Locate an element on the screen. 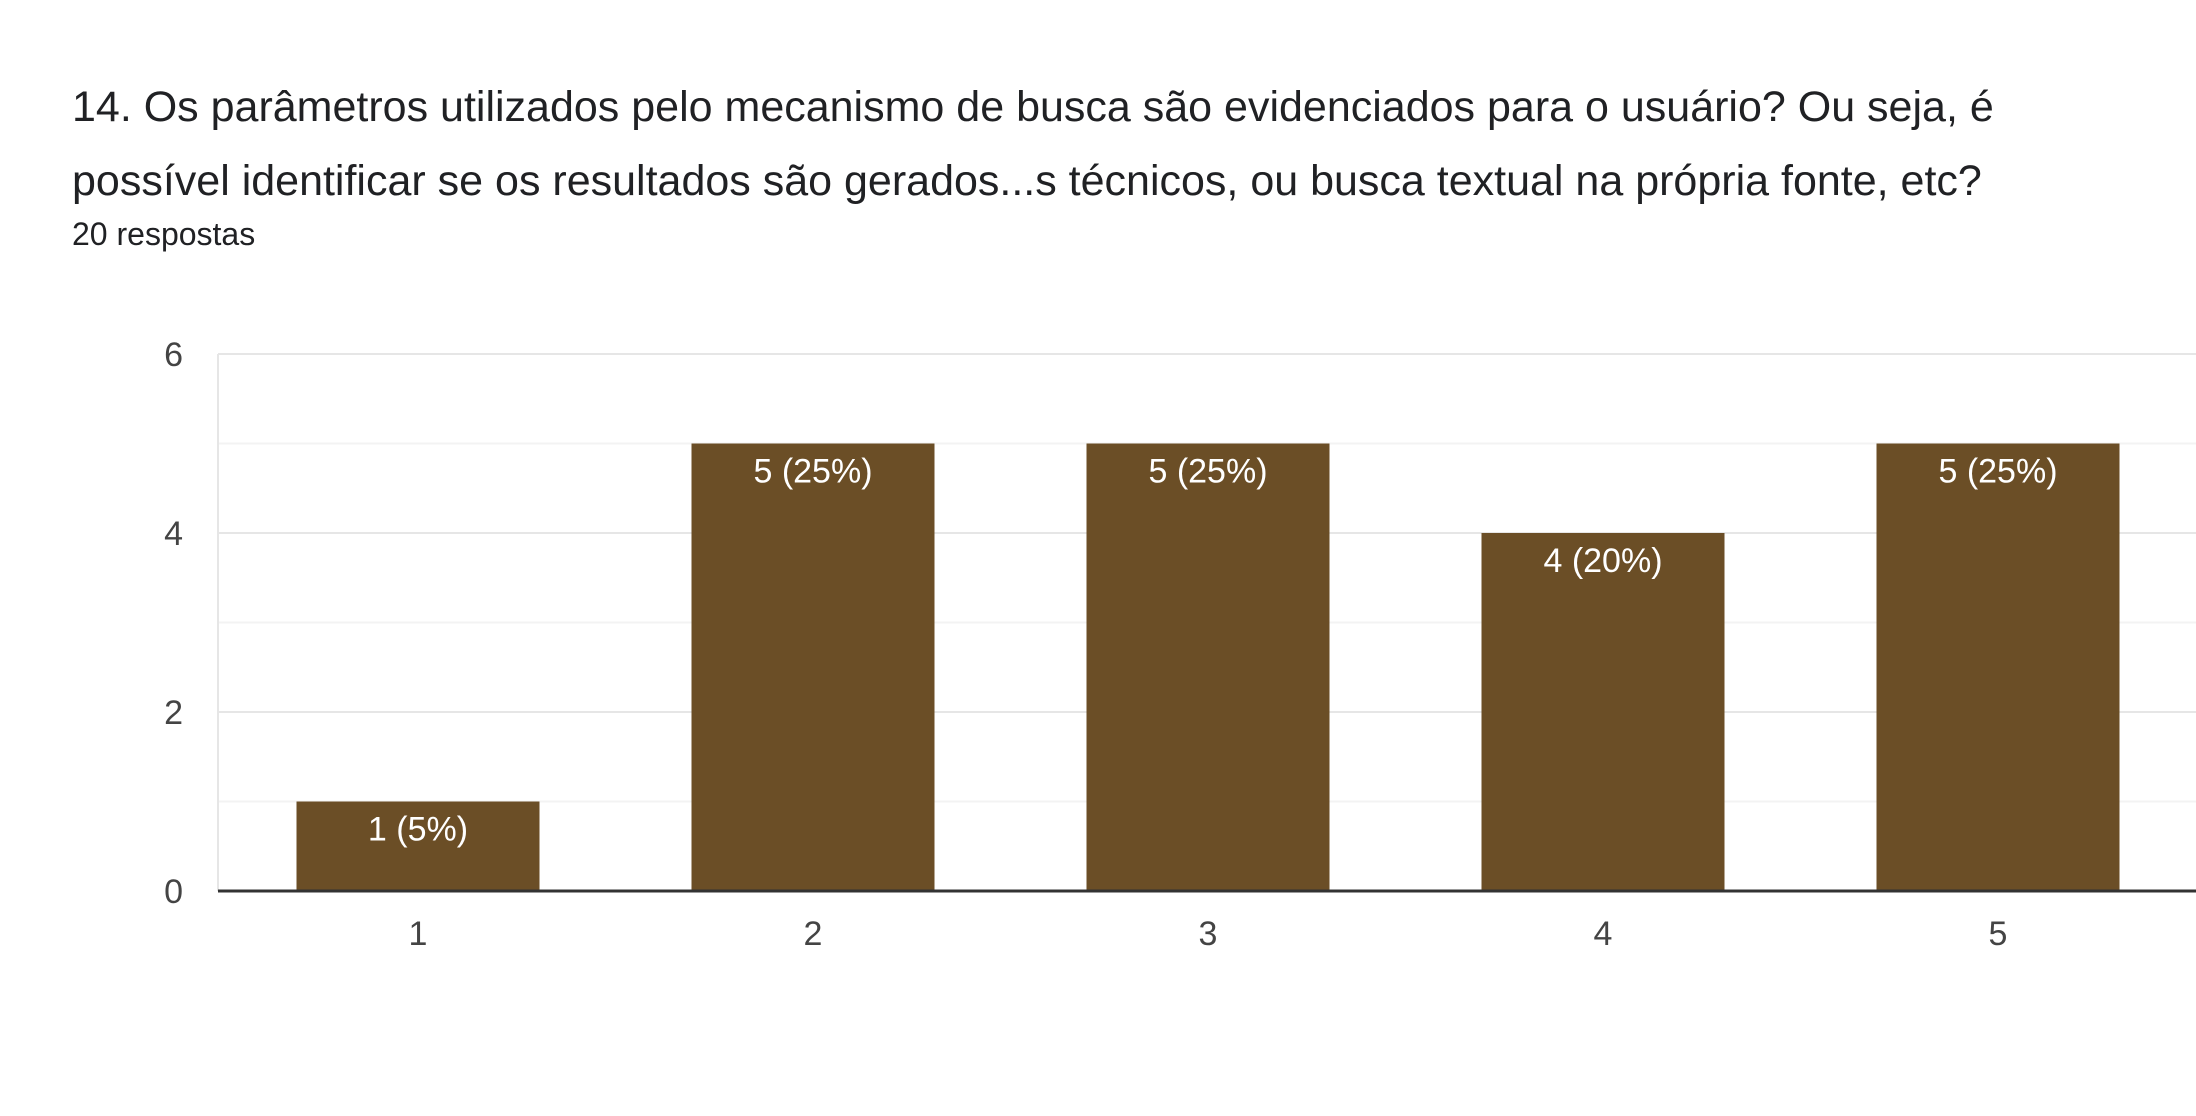  x-tick-label: 4 is located at coordinates (1603, 934).